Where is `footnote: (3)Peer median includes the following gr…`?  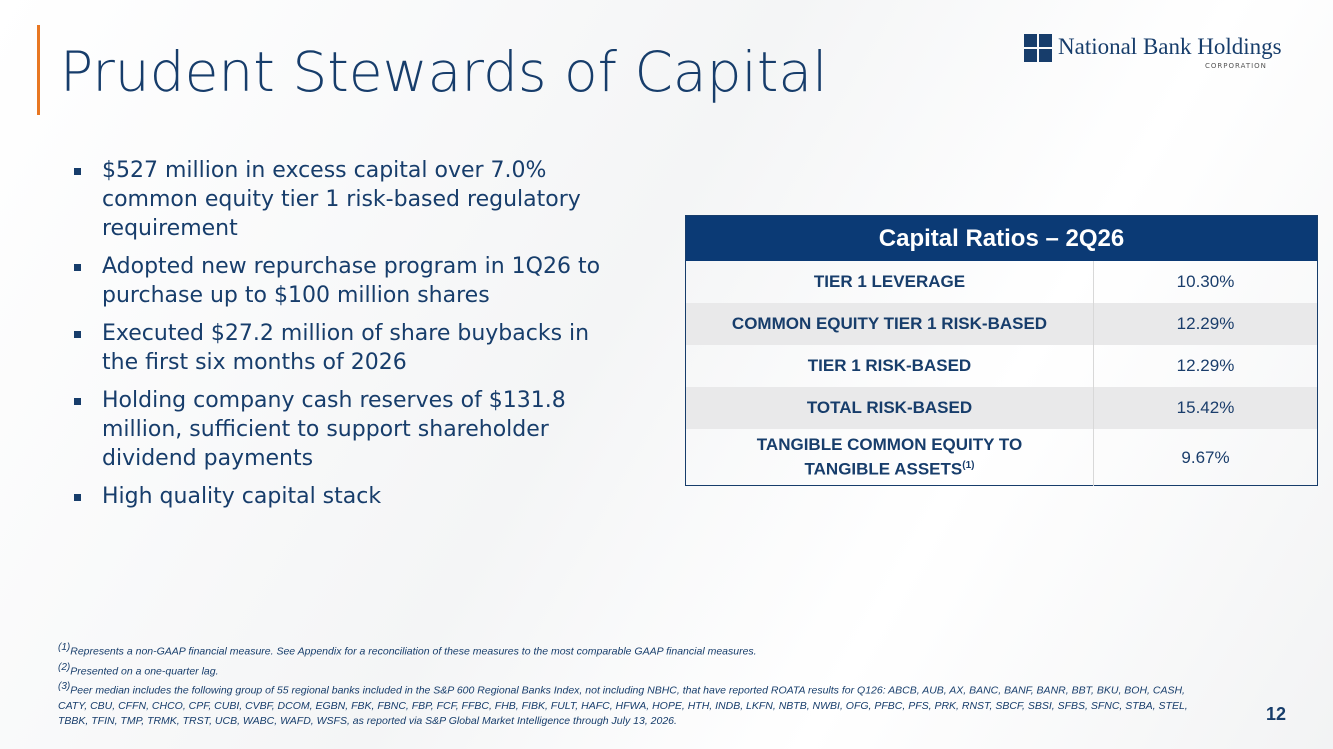
footnote: (3)Peer median includes the following gr… is located at coordinates (625, 704).